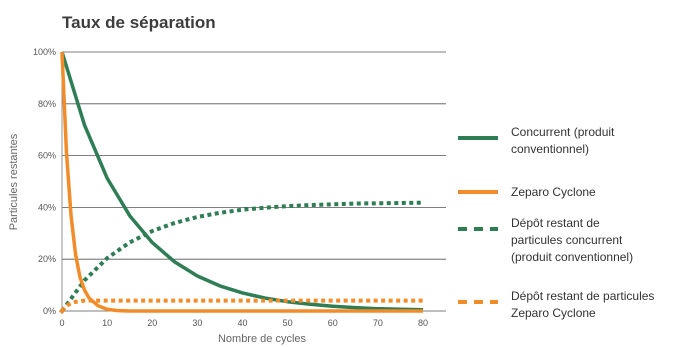  I want to click on y-tick-label: 20%, so click(47, 259).